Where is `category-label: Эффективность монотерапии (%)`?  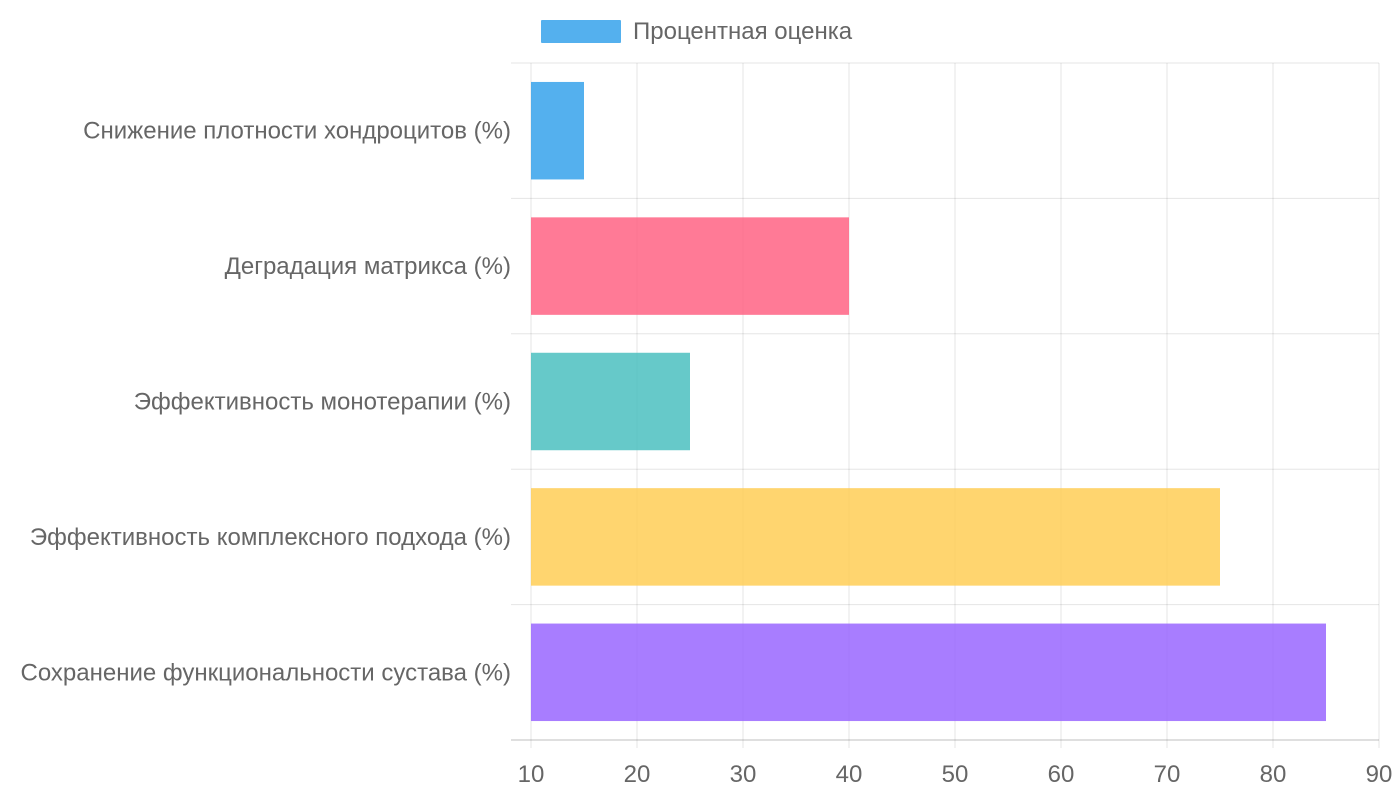 category-label: Эффективность монотерапии (%) is located at coordinates (322, 402).